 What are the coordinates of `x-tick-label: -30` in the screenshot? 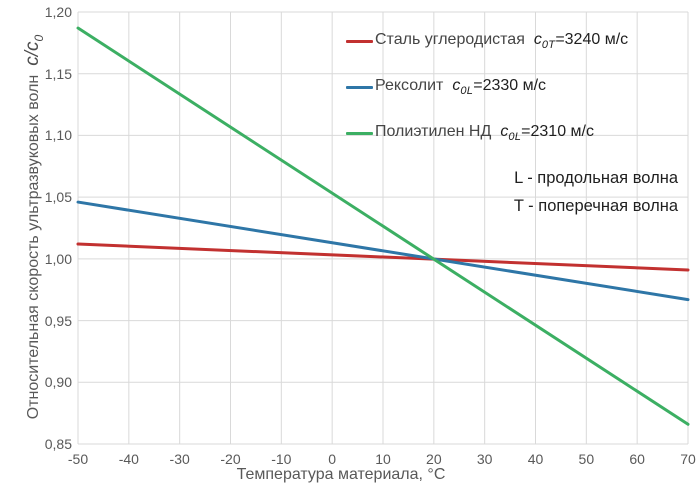 It's located at (179, 459).